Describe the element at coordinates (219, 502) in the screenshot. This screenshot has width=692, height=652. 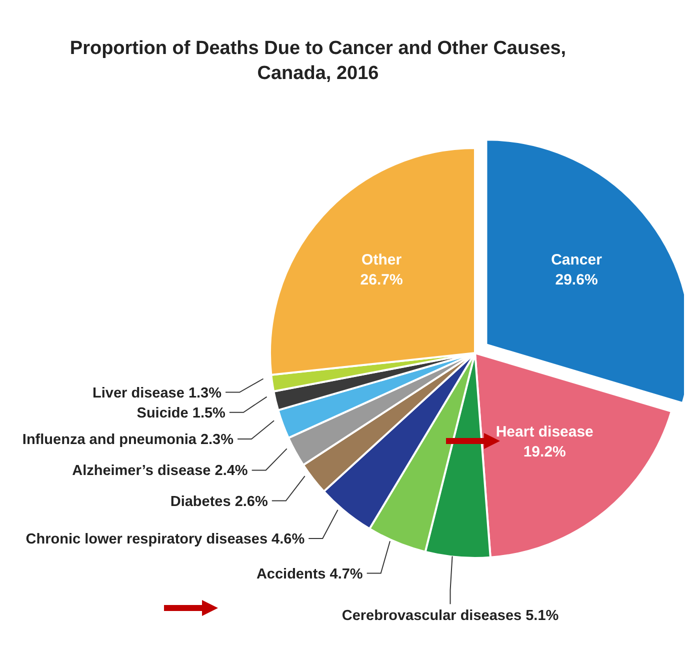
I see `slice-label: Diabetes 2.6%` at that location.